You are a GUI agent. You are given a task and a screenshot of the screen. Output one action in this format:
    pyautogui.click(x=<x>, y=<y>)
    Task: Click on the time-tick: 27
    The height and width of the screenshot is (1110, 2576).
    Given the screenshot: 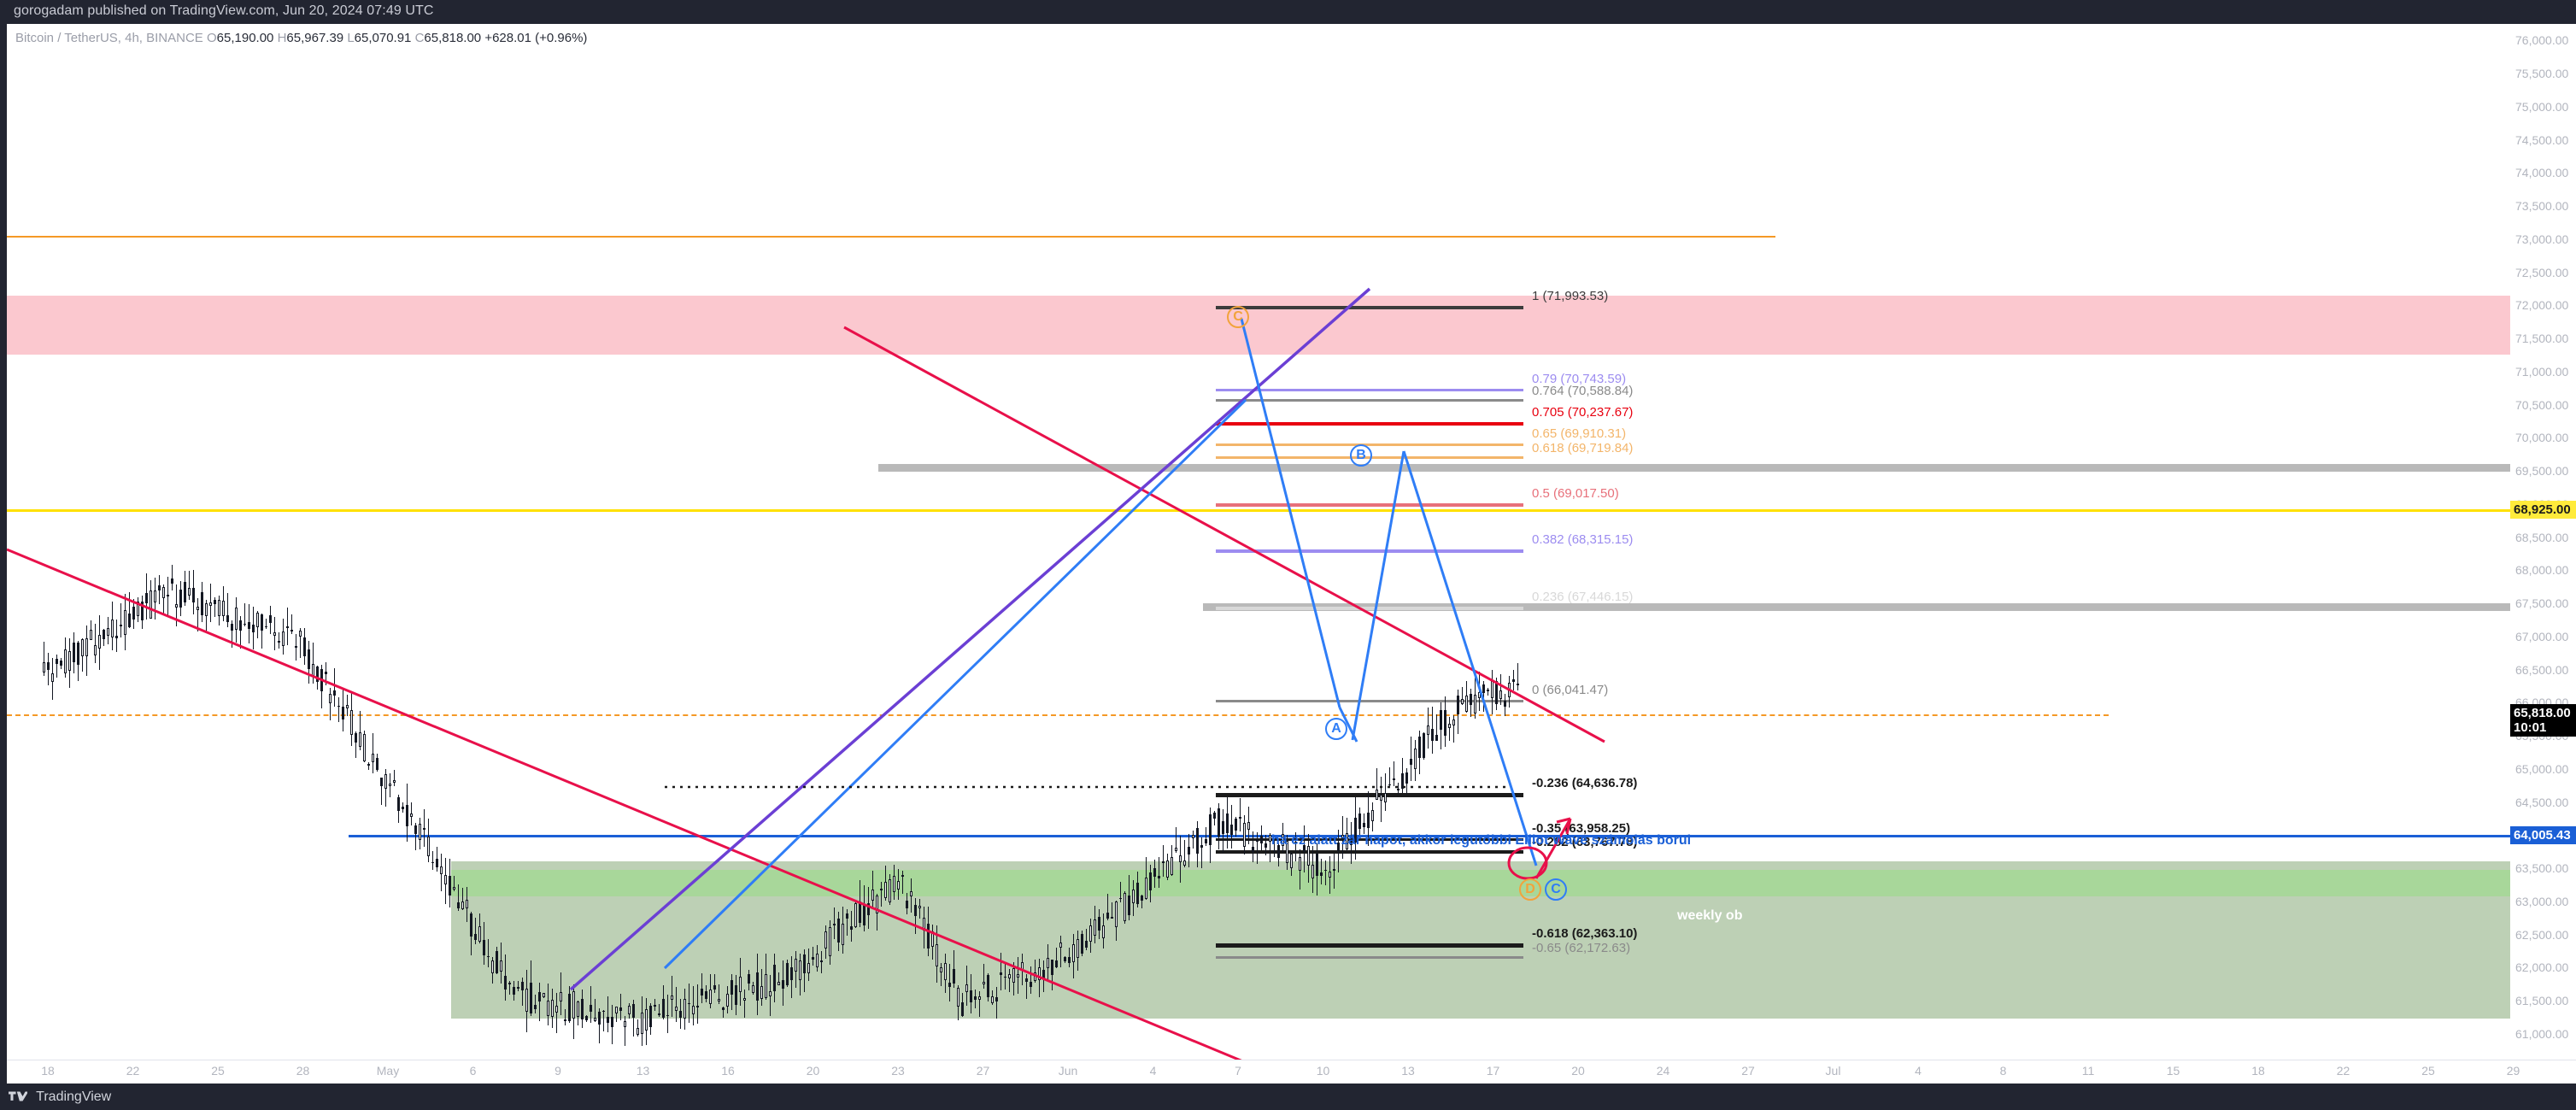 What is the action you would take?
    pyautogui.click(x=1748, y=1071)
    